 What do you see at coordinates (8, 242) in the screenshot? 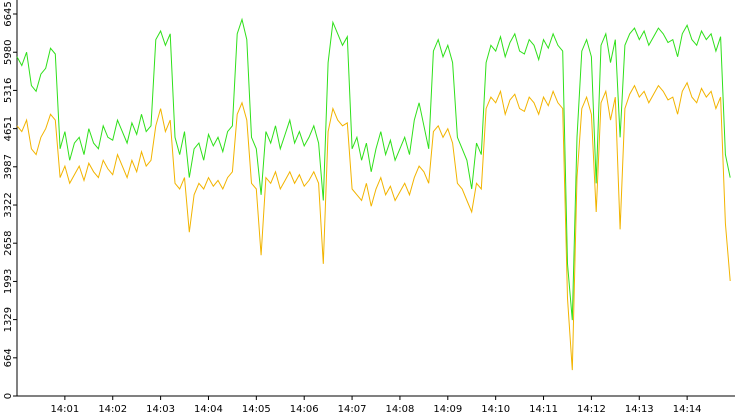
I see `y-tick-label: 2658` at bounding box center [8, 242].